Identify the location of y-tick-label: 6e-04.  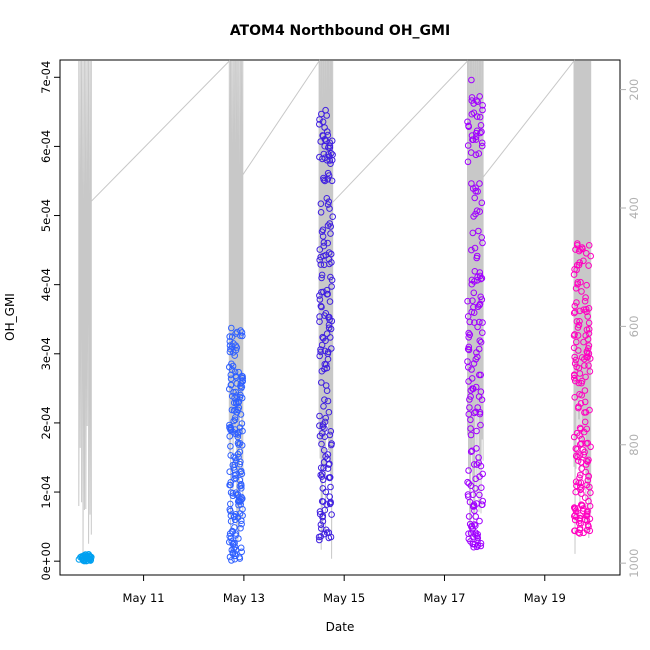
(46, 146).